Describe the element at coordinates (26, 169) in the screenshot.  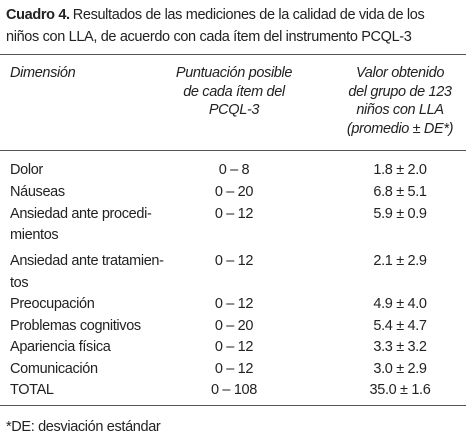
I see `dimension-cell: Dolor` at that location.